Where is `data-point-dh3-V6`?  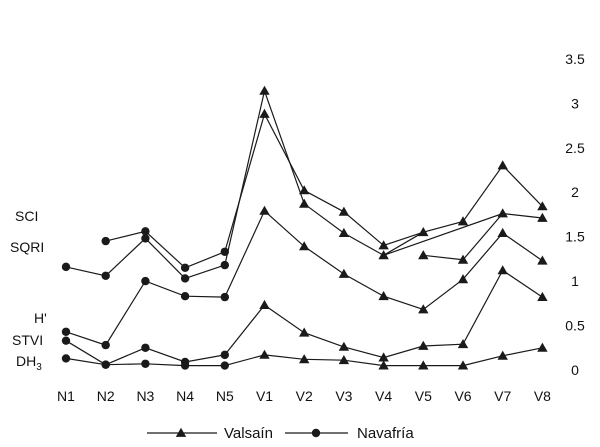
data-point-dh3-V6 is located at coordinates (463, 365).